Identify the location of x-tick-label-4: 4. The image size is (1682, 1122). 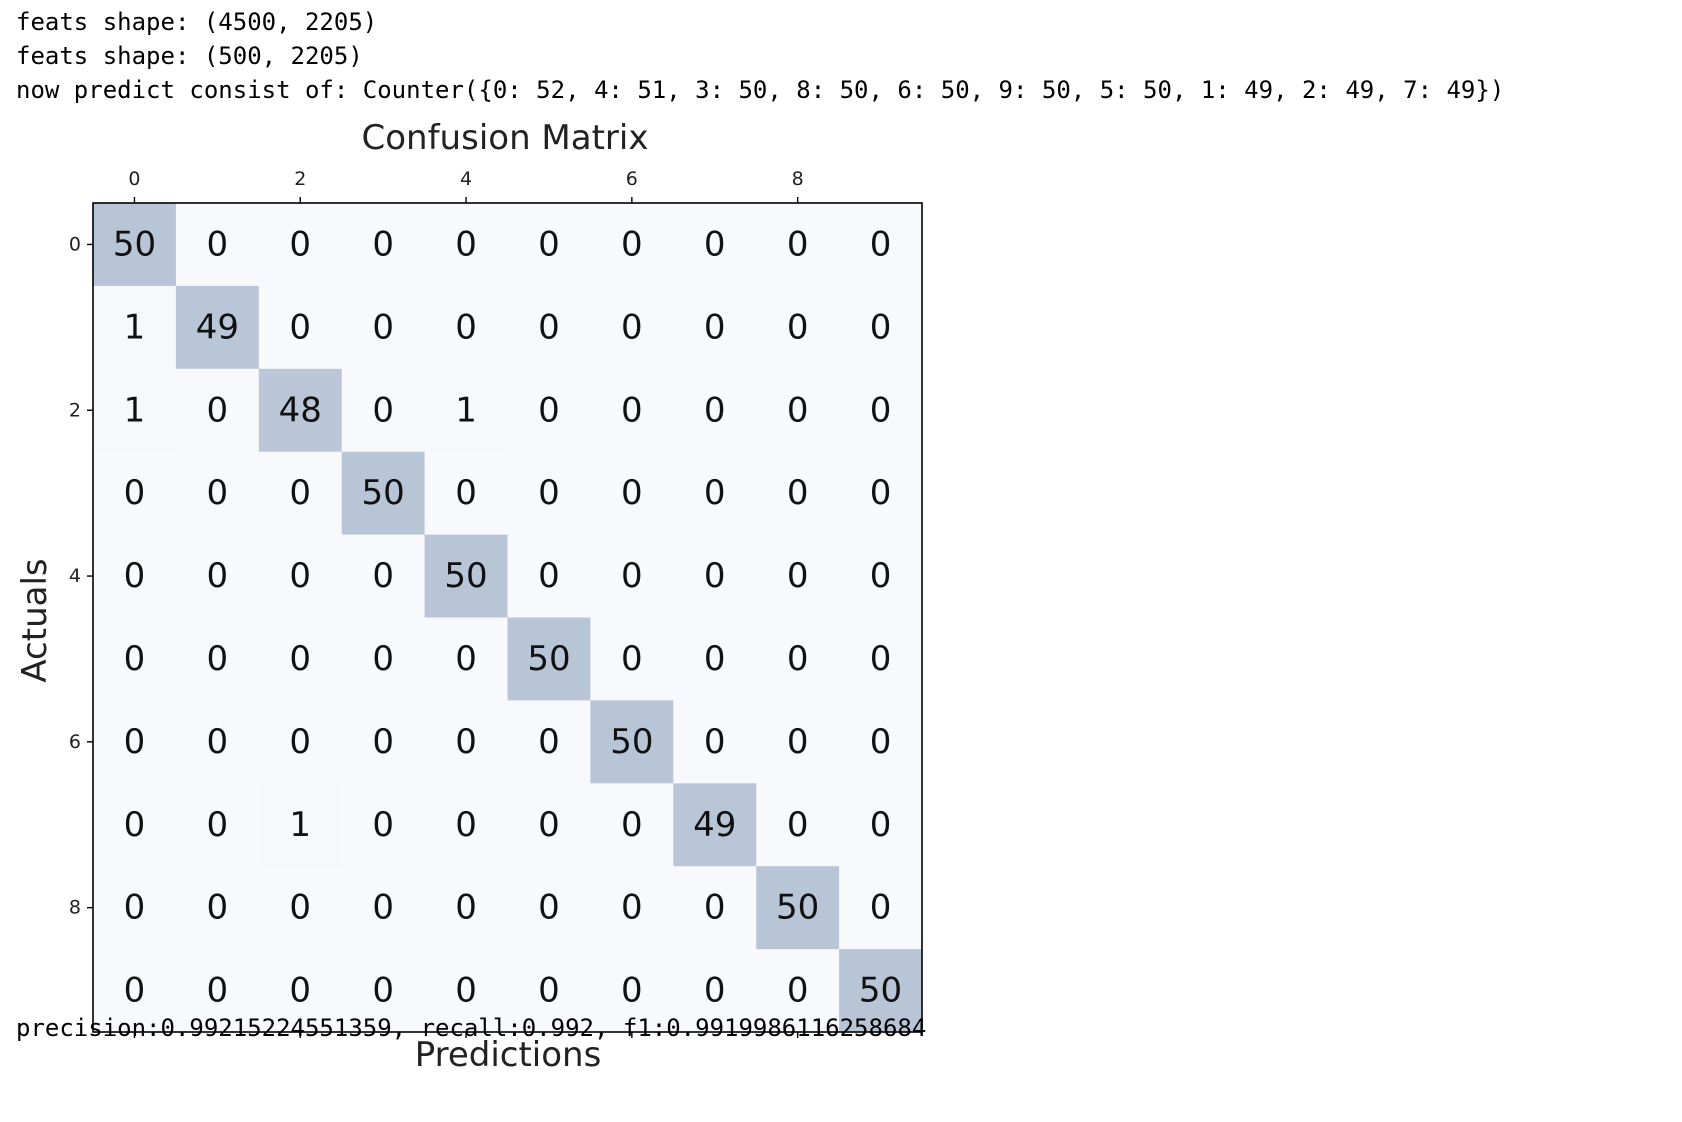
(466, 179).